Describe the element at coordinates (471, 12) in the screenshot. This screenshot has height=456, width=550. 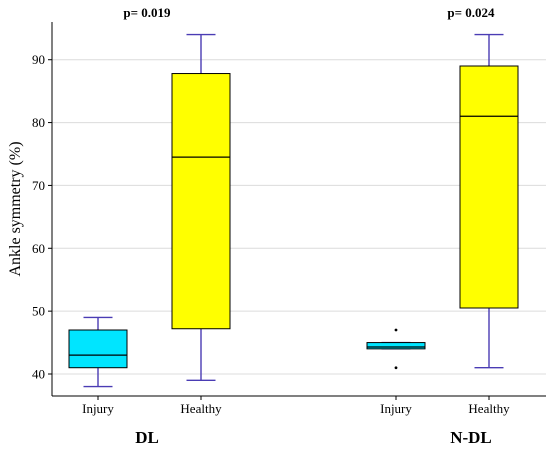
I see `p-value-label: p= 0.024` at that location.